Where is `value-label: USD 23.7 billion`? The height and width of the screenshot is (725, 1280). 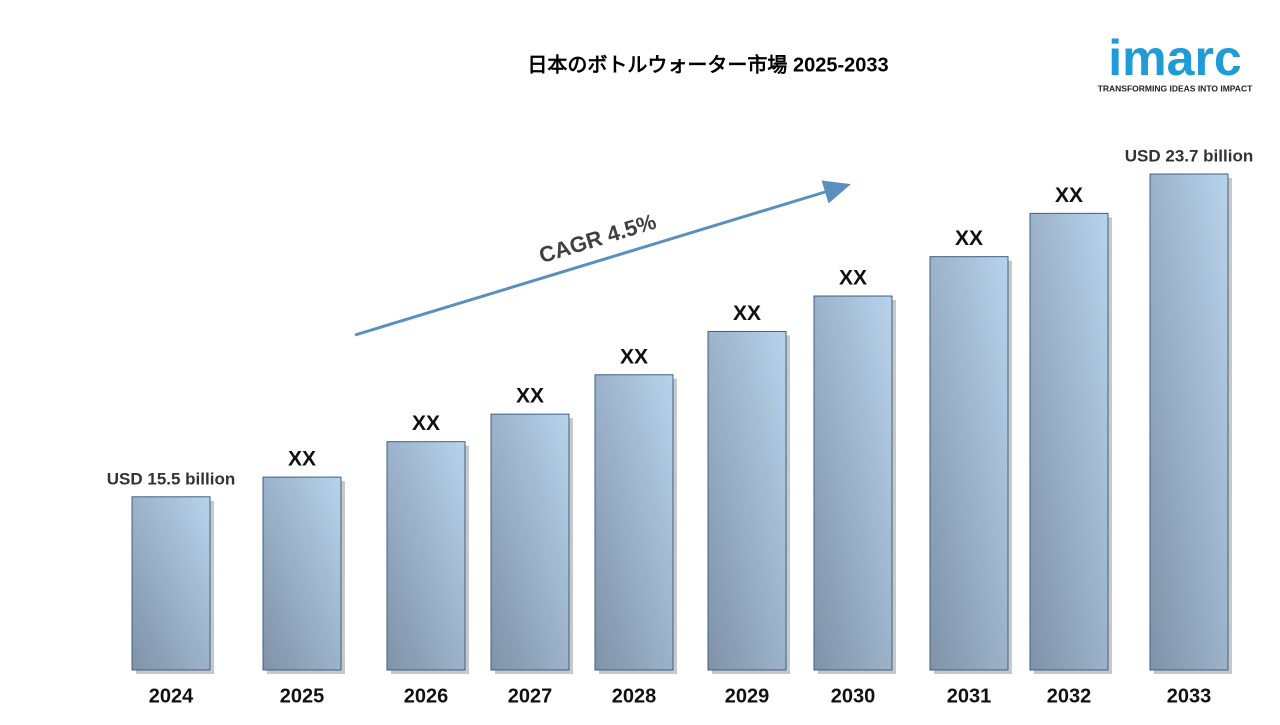 value-label: USD 23.7 billion is located at coordinates (1189, 155).